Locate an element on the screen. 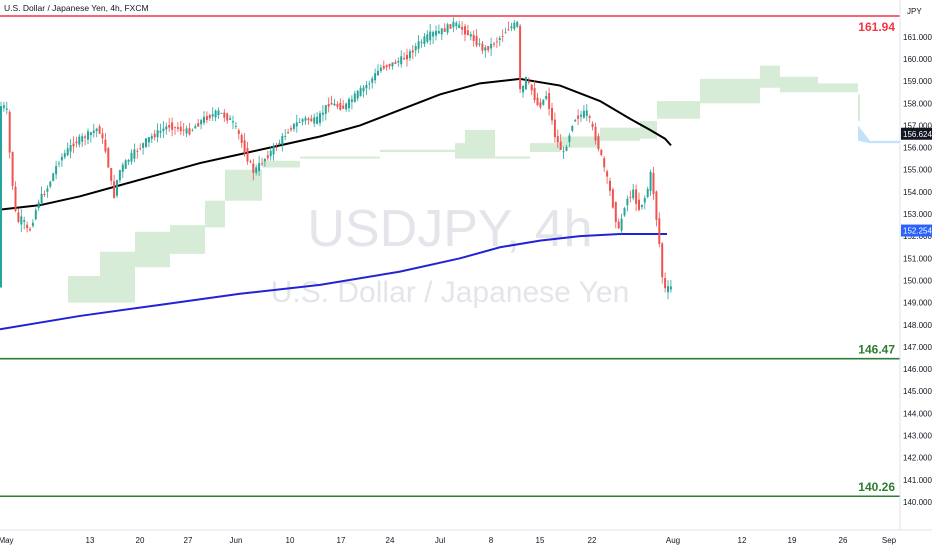  x-tick-label: 24 is located at coordinates (390, 540).